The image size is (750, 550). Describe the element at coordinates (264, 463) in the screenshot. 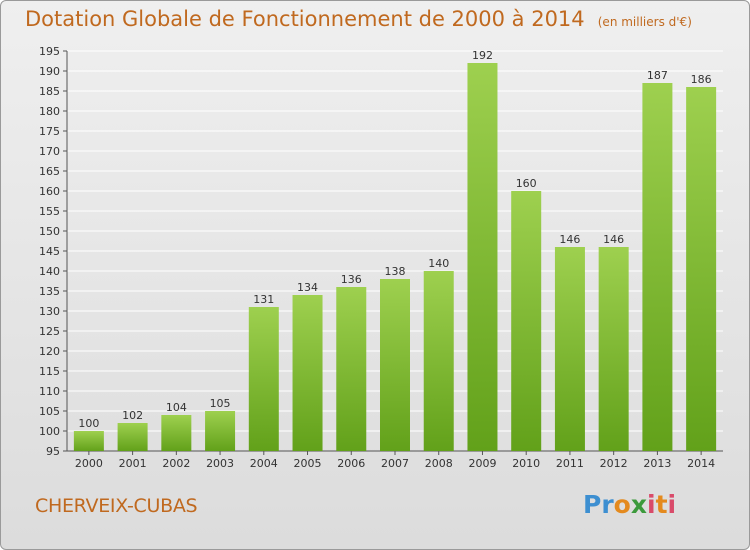

I see `x-tick-label: 2004` at that location.